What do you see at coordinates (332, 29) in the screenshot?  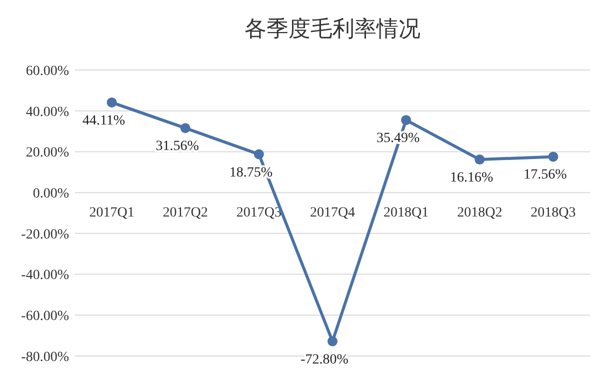 I see `chart-title: 各季度毛利率情况` at bounding box center [332, 29].